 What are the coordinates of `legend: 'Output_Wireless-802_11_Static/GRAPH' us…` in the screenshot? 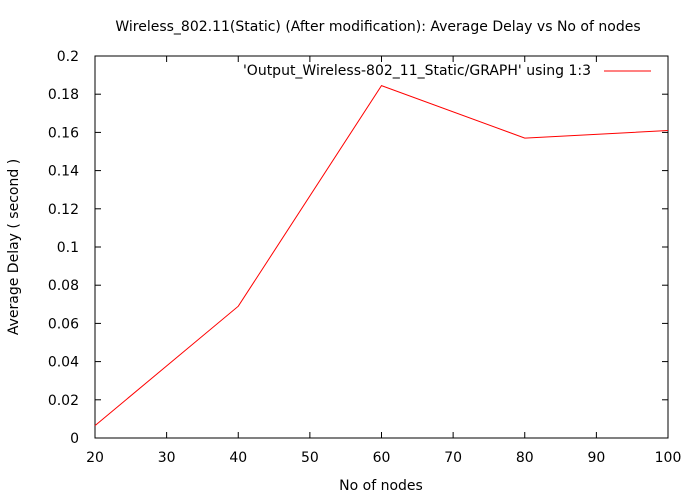 It's located at (447, 71).